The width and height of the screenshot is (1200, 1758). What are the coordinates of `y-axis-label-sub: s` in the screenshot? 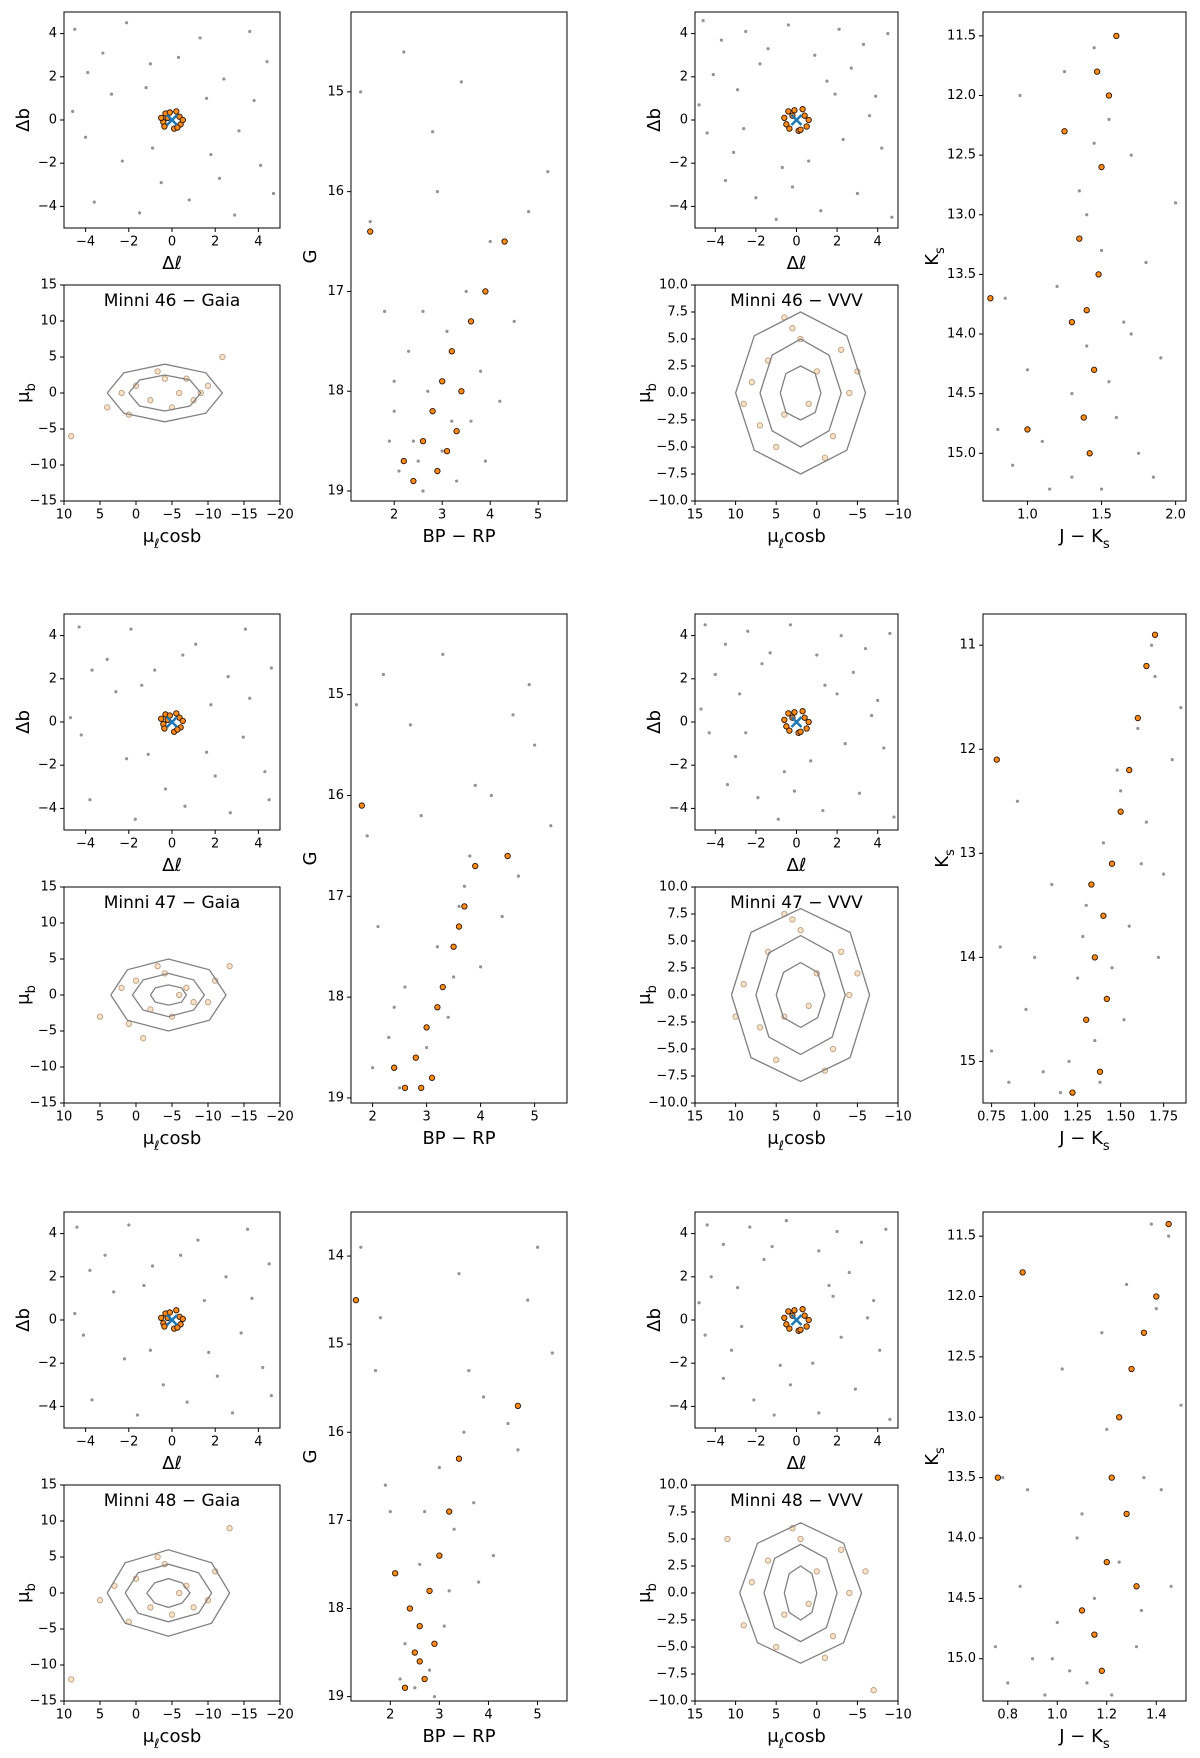 It's located at (940, 250).